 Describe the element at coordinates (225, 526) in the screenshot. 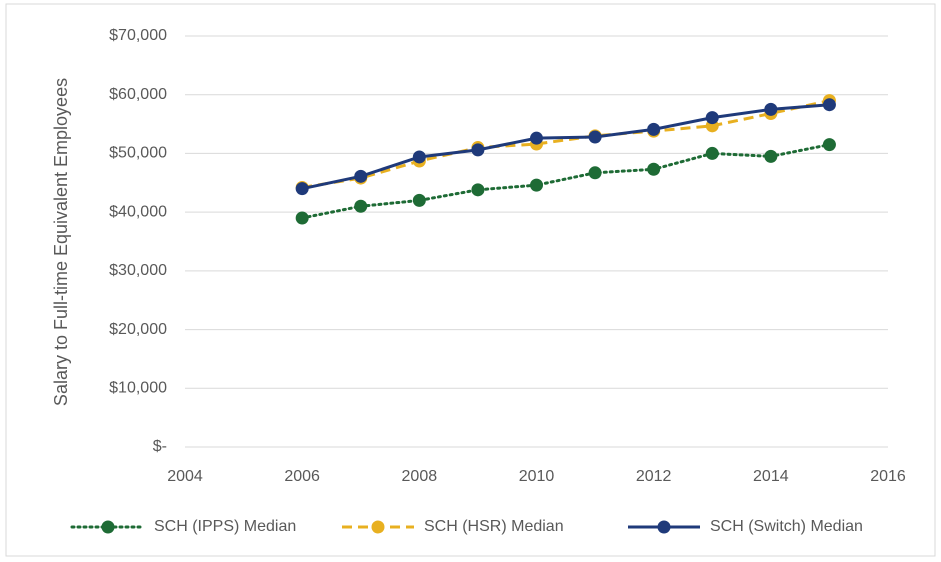

I see `legend-label: SCH (IPPS) Median` at that location.